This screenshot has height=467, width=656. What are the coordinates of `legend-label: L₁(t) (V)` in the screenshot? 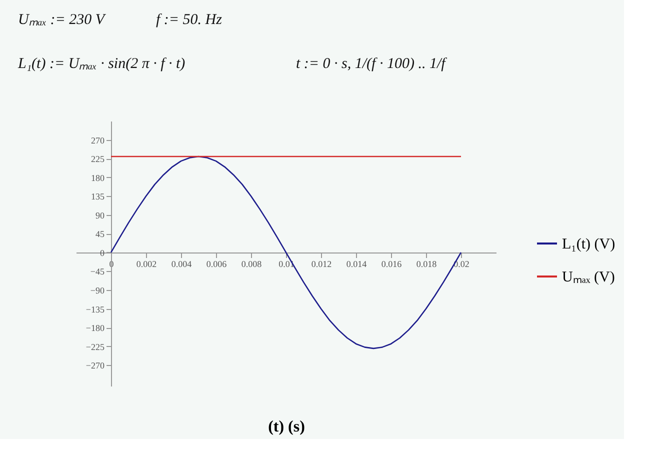 It's located at (589, 244).